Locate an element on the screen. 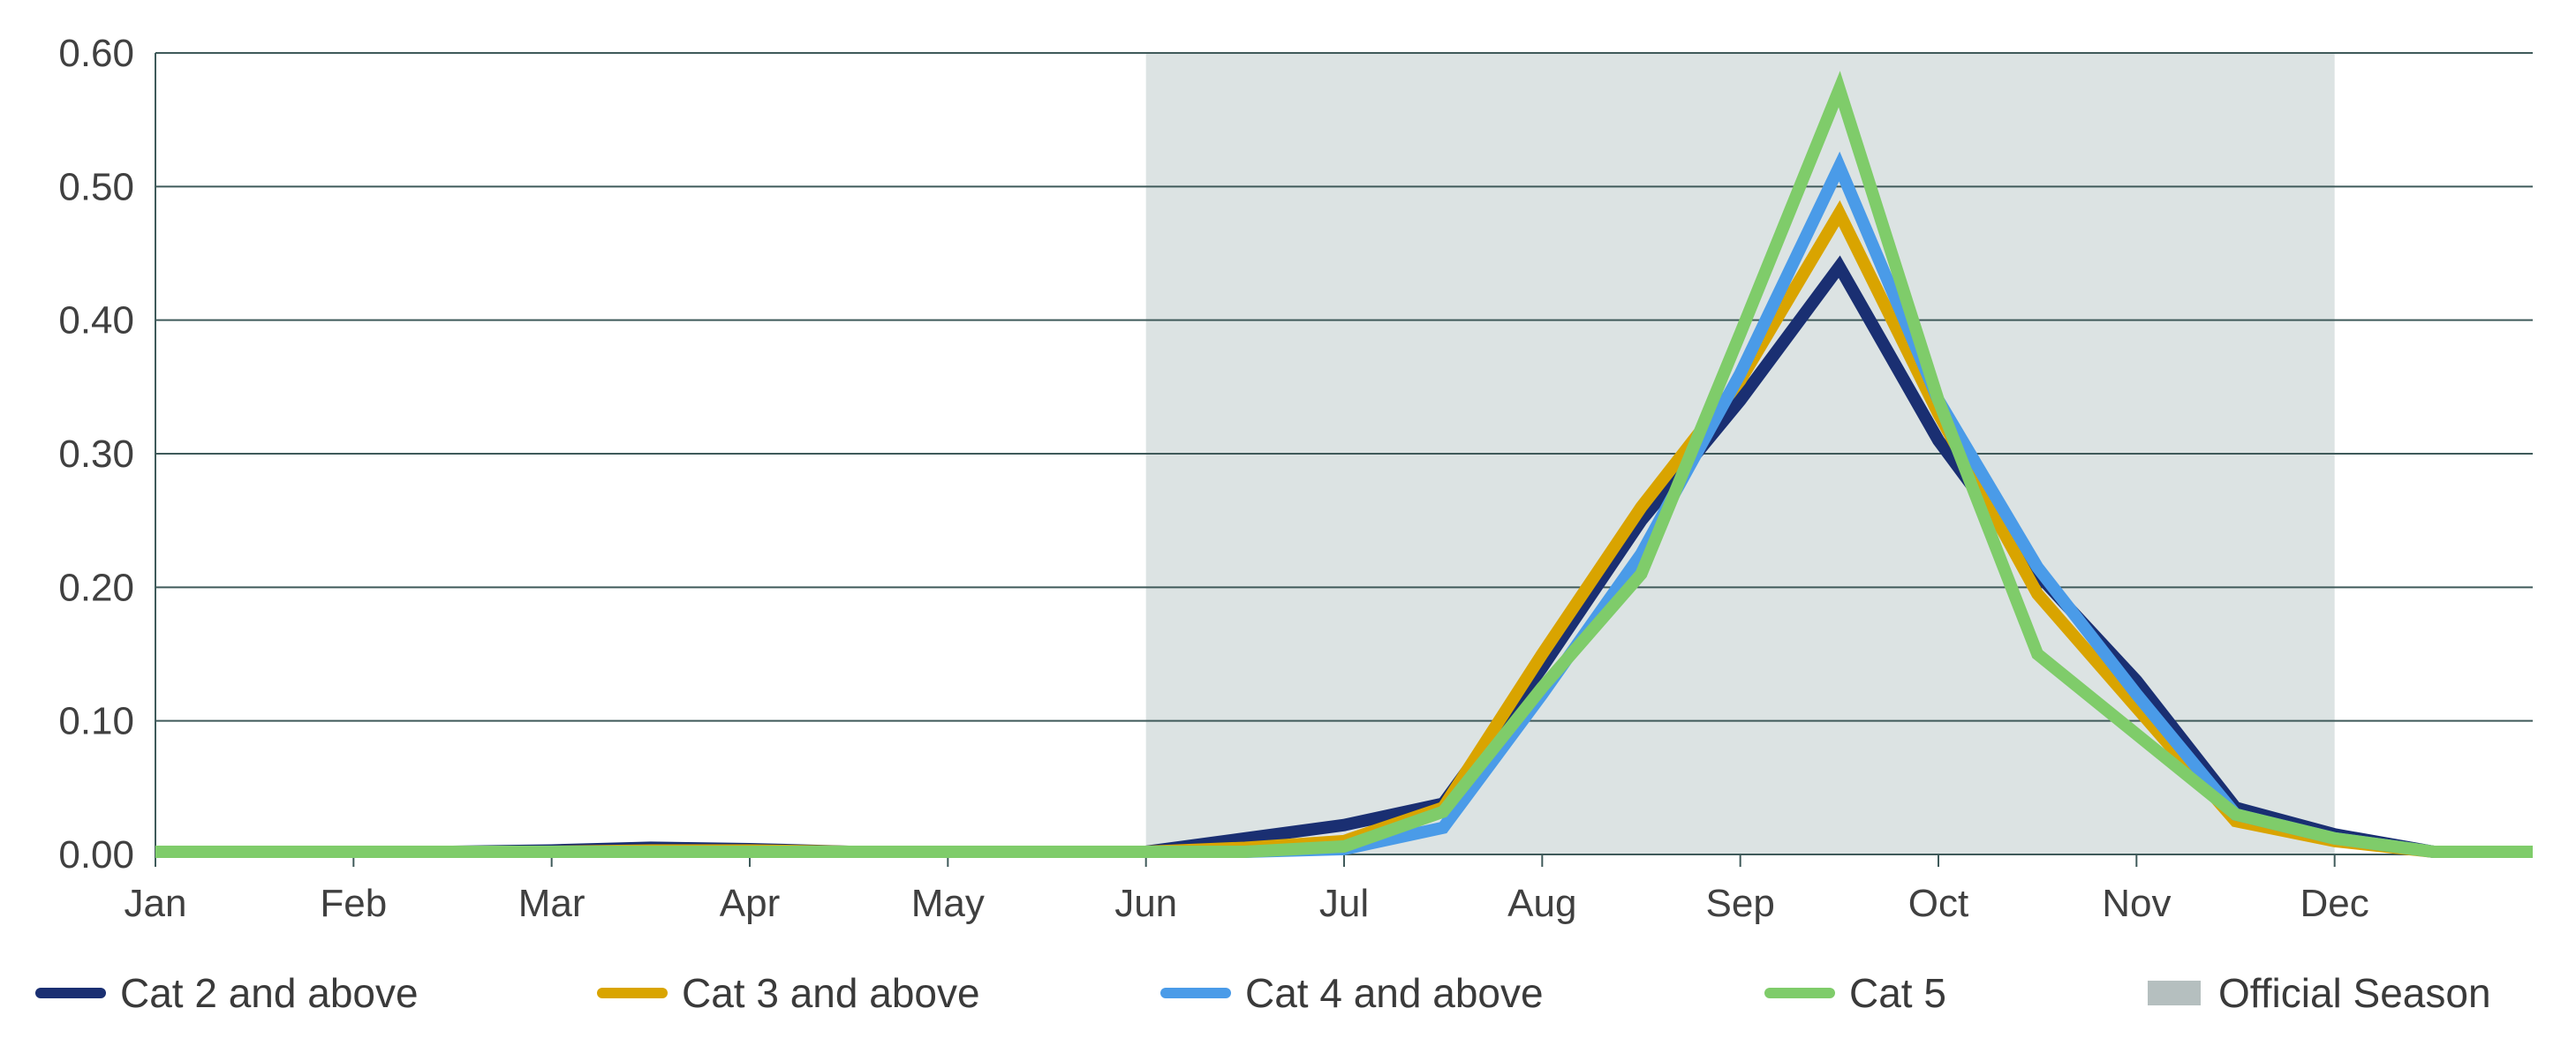 The image size is (2576, 1061). legend-item-cat2: Cat 2 and above is located at coordinates (227, 993).